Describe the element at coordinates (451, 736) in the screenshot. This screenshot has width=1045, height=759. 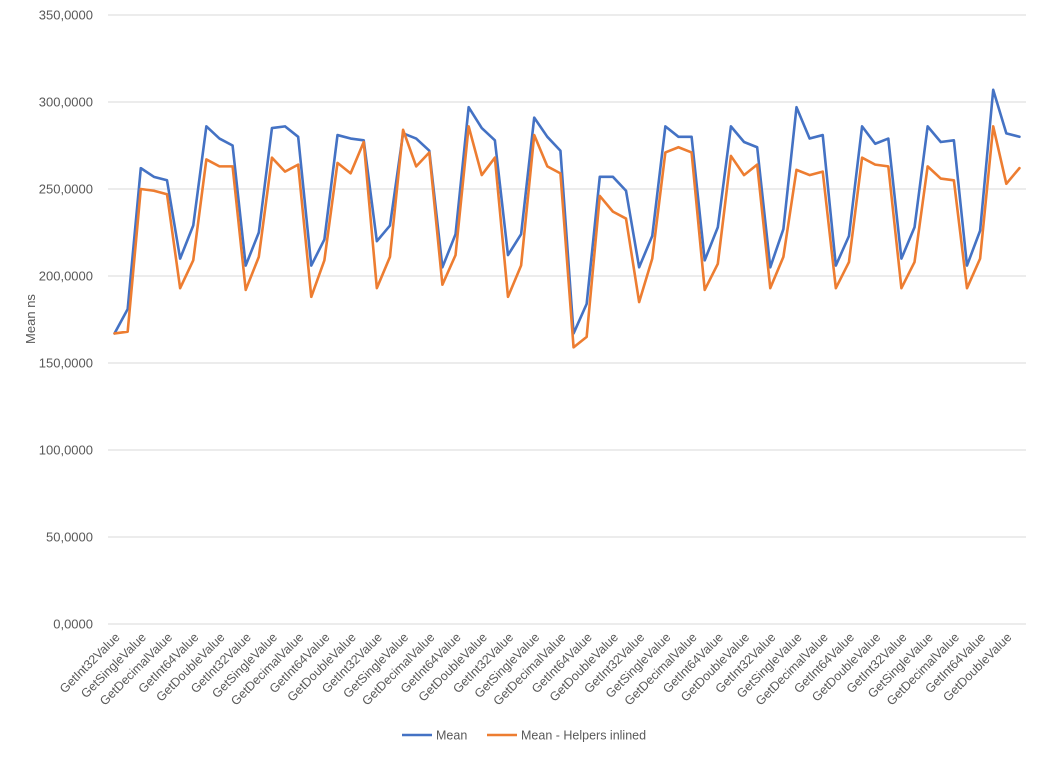
I see `legend-label: Mean` at that location.